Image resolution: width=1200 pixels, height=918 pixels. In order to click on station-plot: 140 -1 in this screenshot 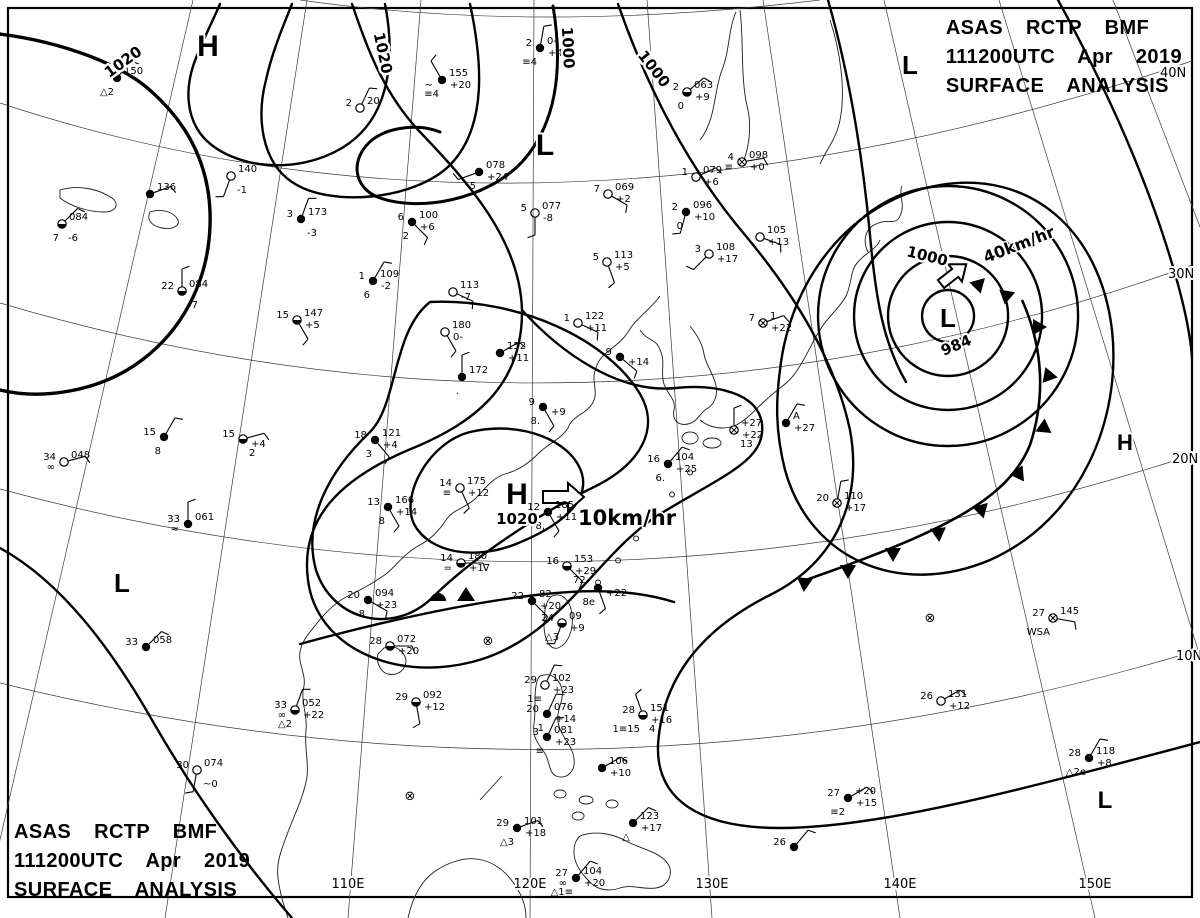, I will do `click(236, 181)`.